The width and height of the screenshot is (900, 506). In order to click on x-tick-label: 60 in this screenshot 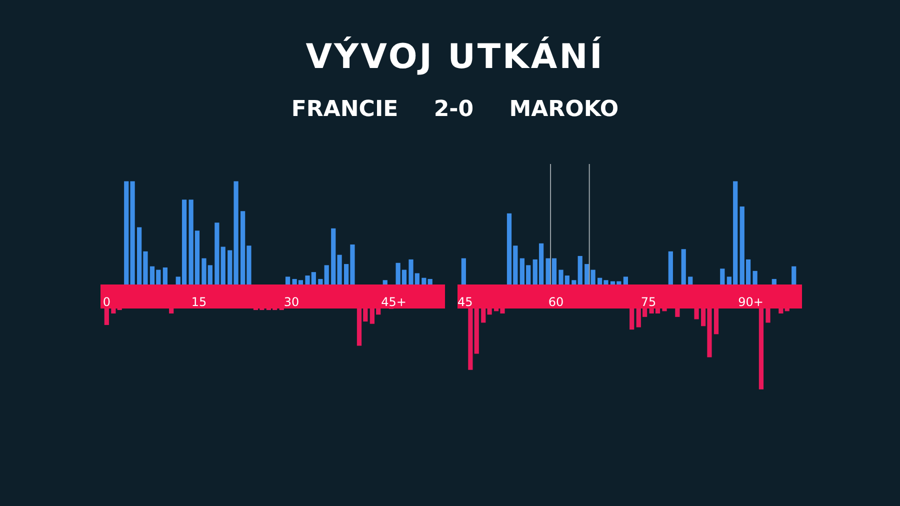, I will do `click(556, 302)`.